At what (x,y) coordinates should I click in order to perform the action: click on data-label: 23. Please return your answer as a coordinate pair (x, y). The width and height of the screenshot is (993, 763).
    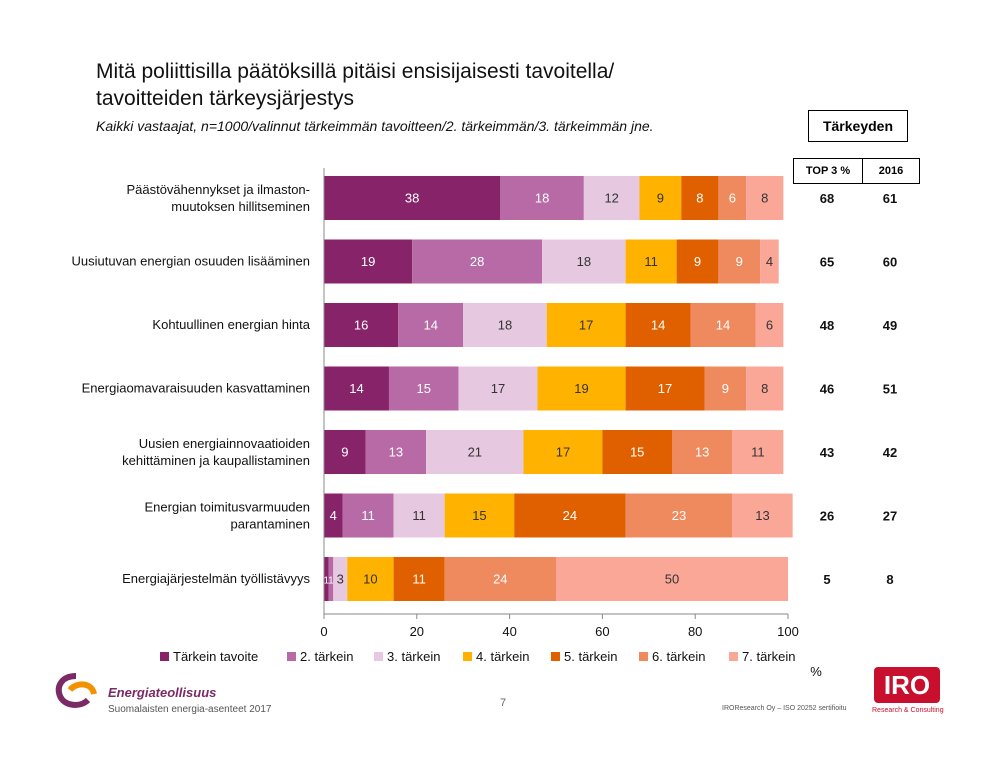
    Looking at the image, I should click on (679, 515).